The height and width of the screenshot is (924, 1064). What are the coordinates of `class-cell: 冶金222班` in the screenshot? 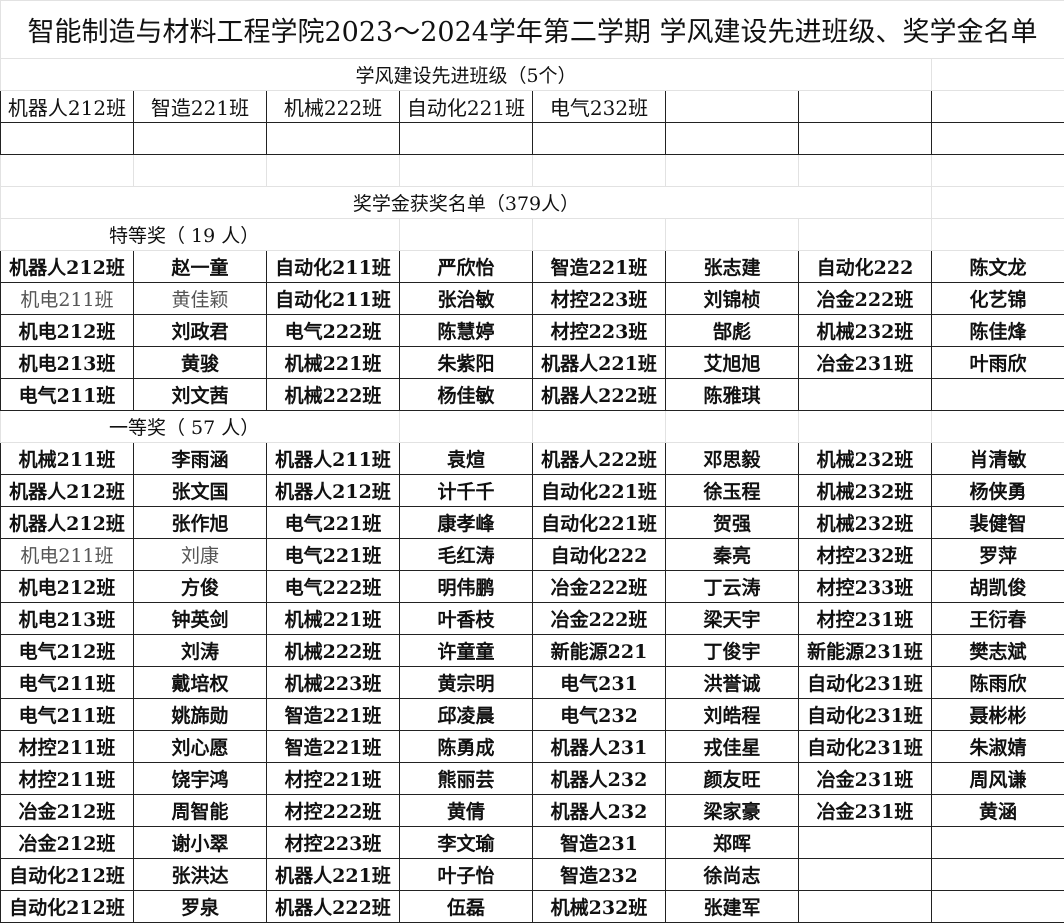 It's located at (865, 298).